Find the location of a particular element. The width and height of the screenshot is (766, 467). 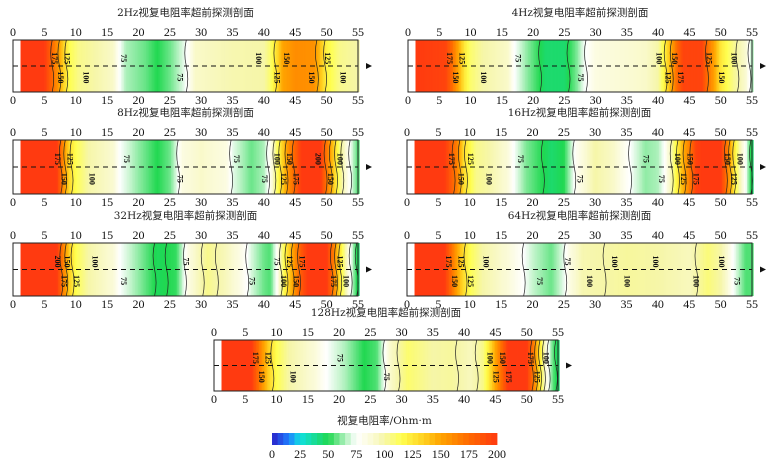

x-tick-label-top: 5 is located at coordinates (439, 32).